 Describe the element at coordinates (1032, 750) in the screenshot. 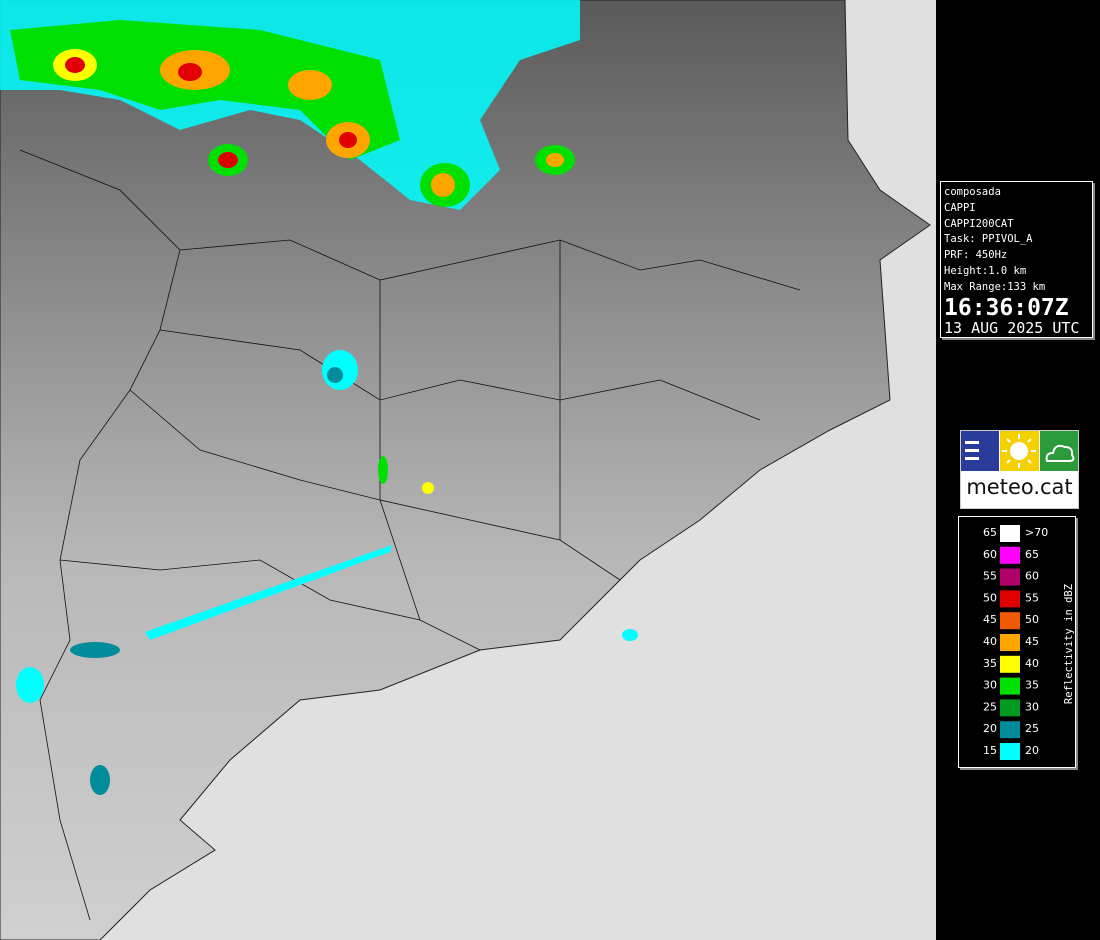

I see `legend-high: 20` at that location.